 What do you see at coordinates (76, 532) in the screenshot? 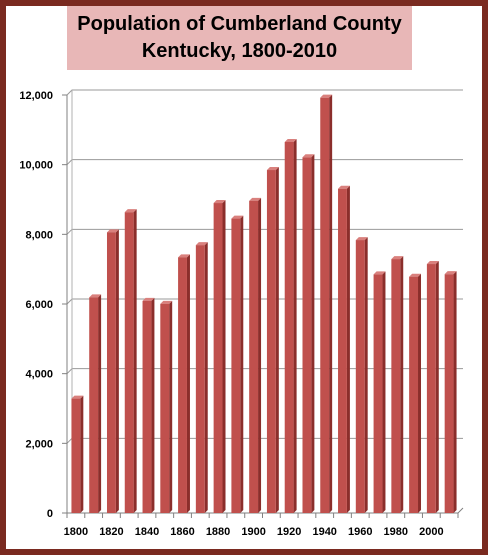
I see `x-tick-label: 1800` at bounding box center [76, 532].